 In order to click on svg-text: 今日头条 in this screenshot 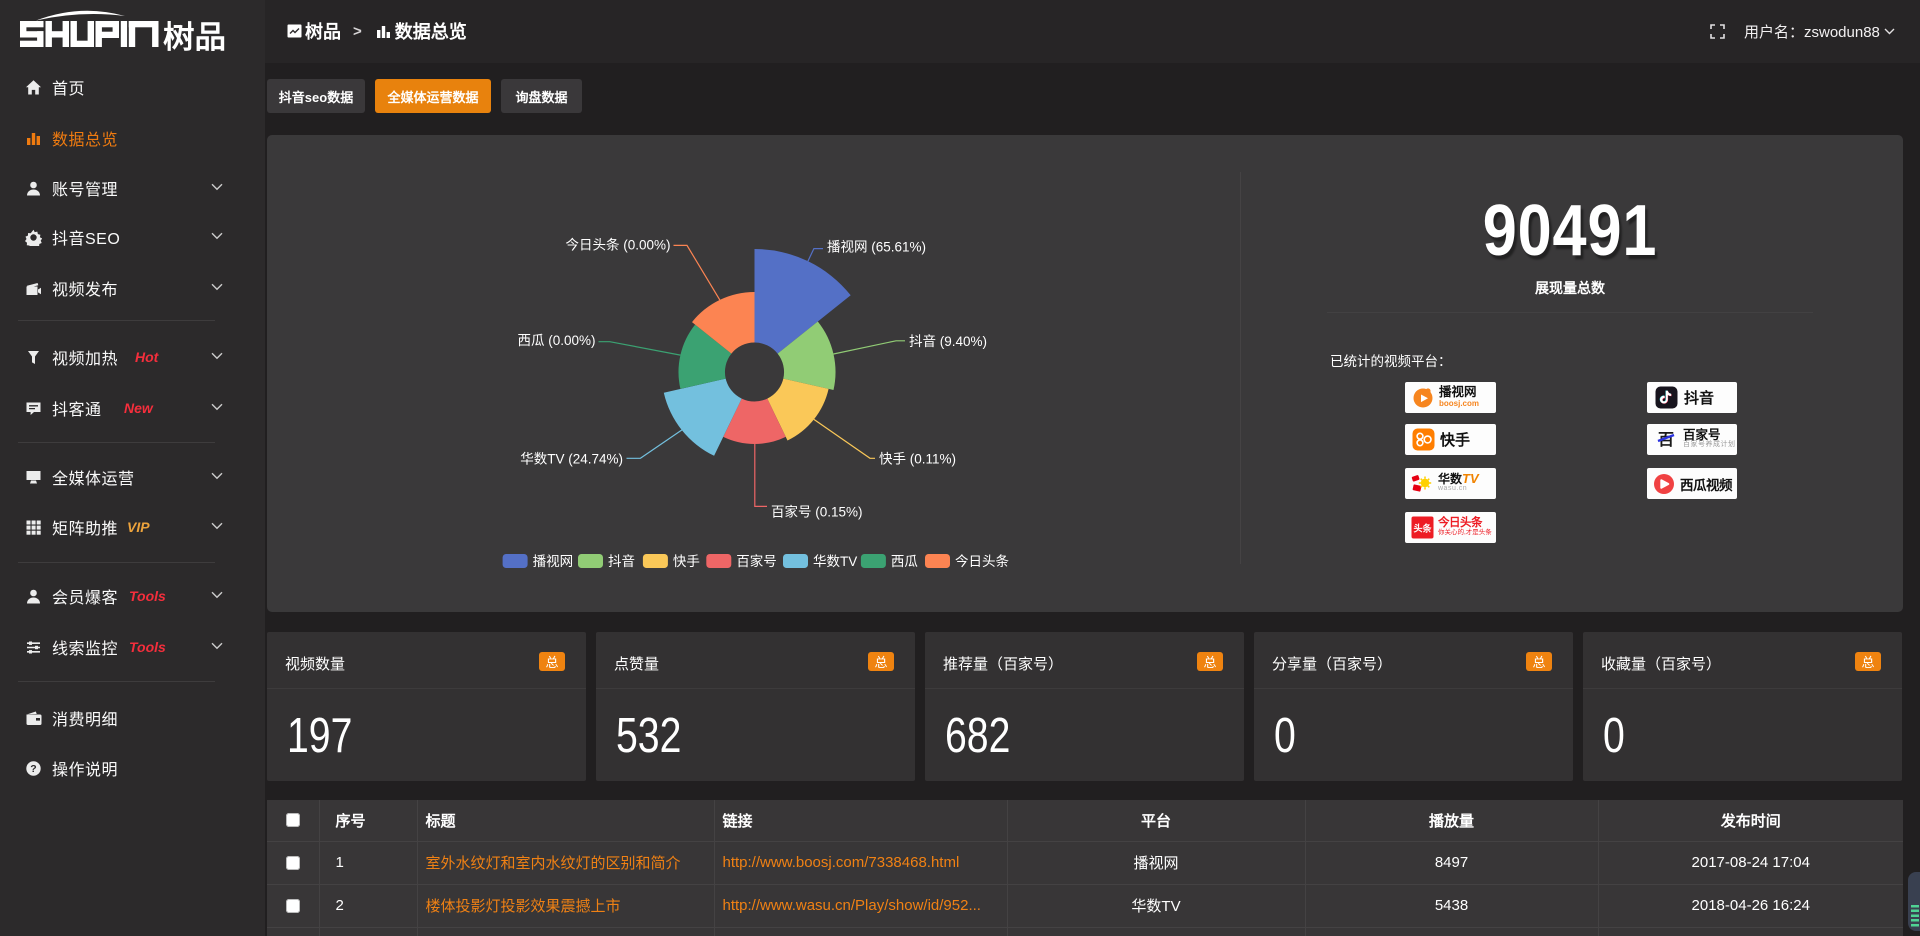, I will do `click(982, 561)`.